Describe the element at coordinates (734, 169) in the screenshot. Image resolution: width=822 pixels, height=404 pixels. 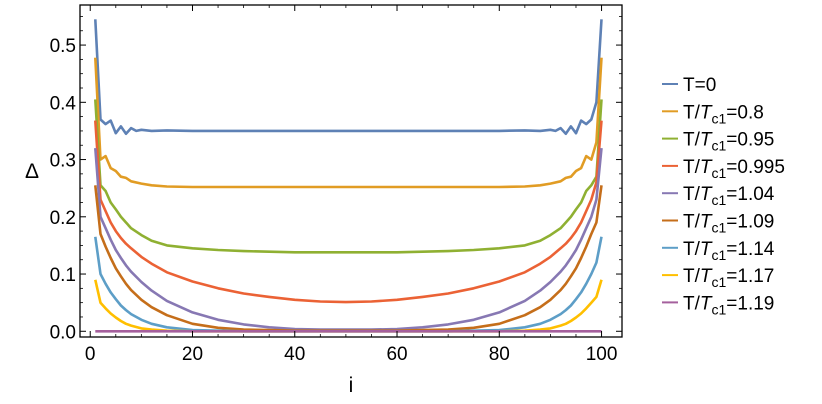
I see `legend-label: T/Tc1=0.995` at that location.